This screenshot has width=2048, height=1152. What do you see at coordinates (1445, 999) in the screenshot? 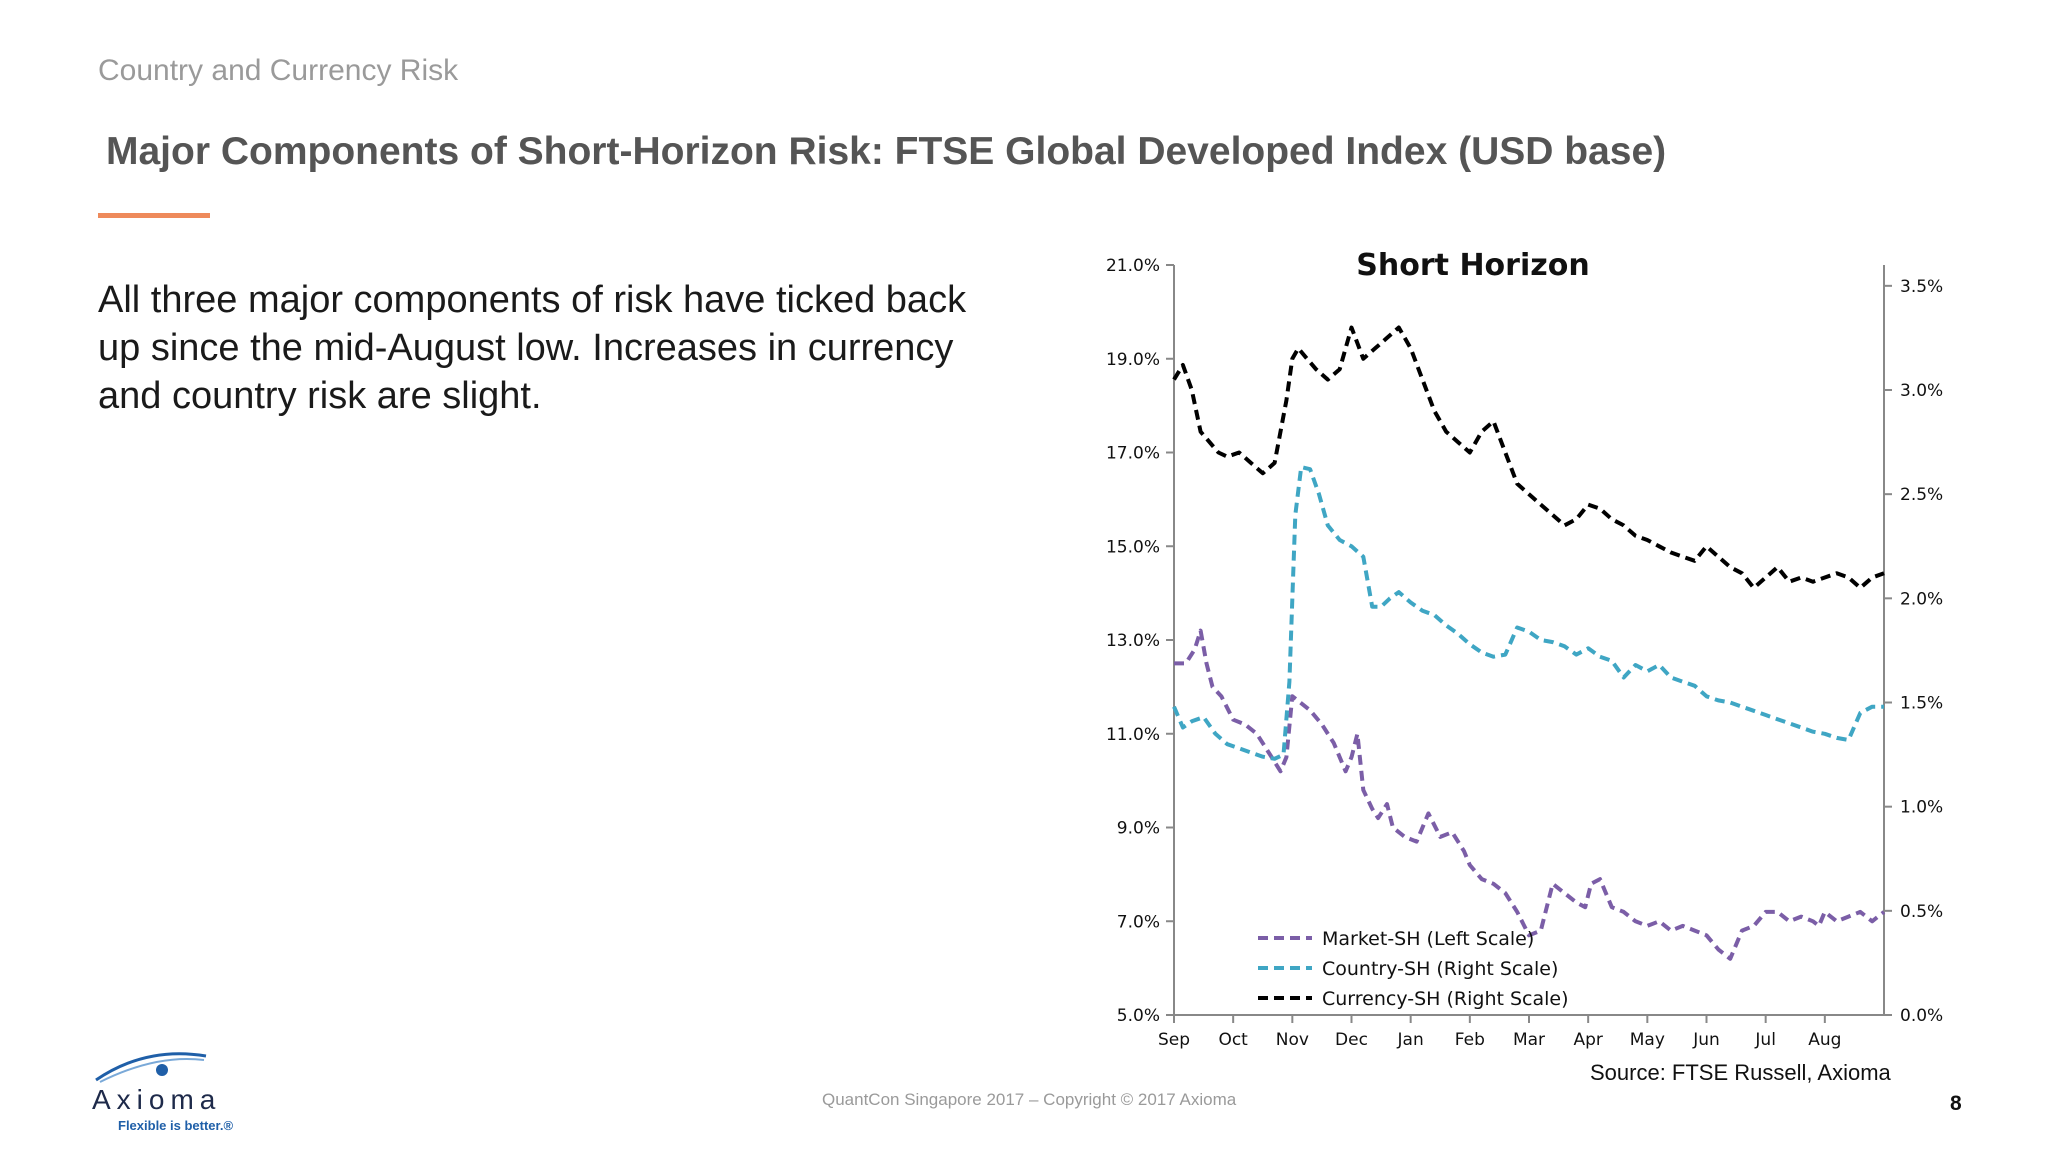
I see `legend-label: Currency-SH (Right Scale)` at bounding box center [1445, 999].